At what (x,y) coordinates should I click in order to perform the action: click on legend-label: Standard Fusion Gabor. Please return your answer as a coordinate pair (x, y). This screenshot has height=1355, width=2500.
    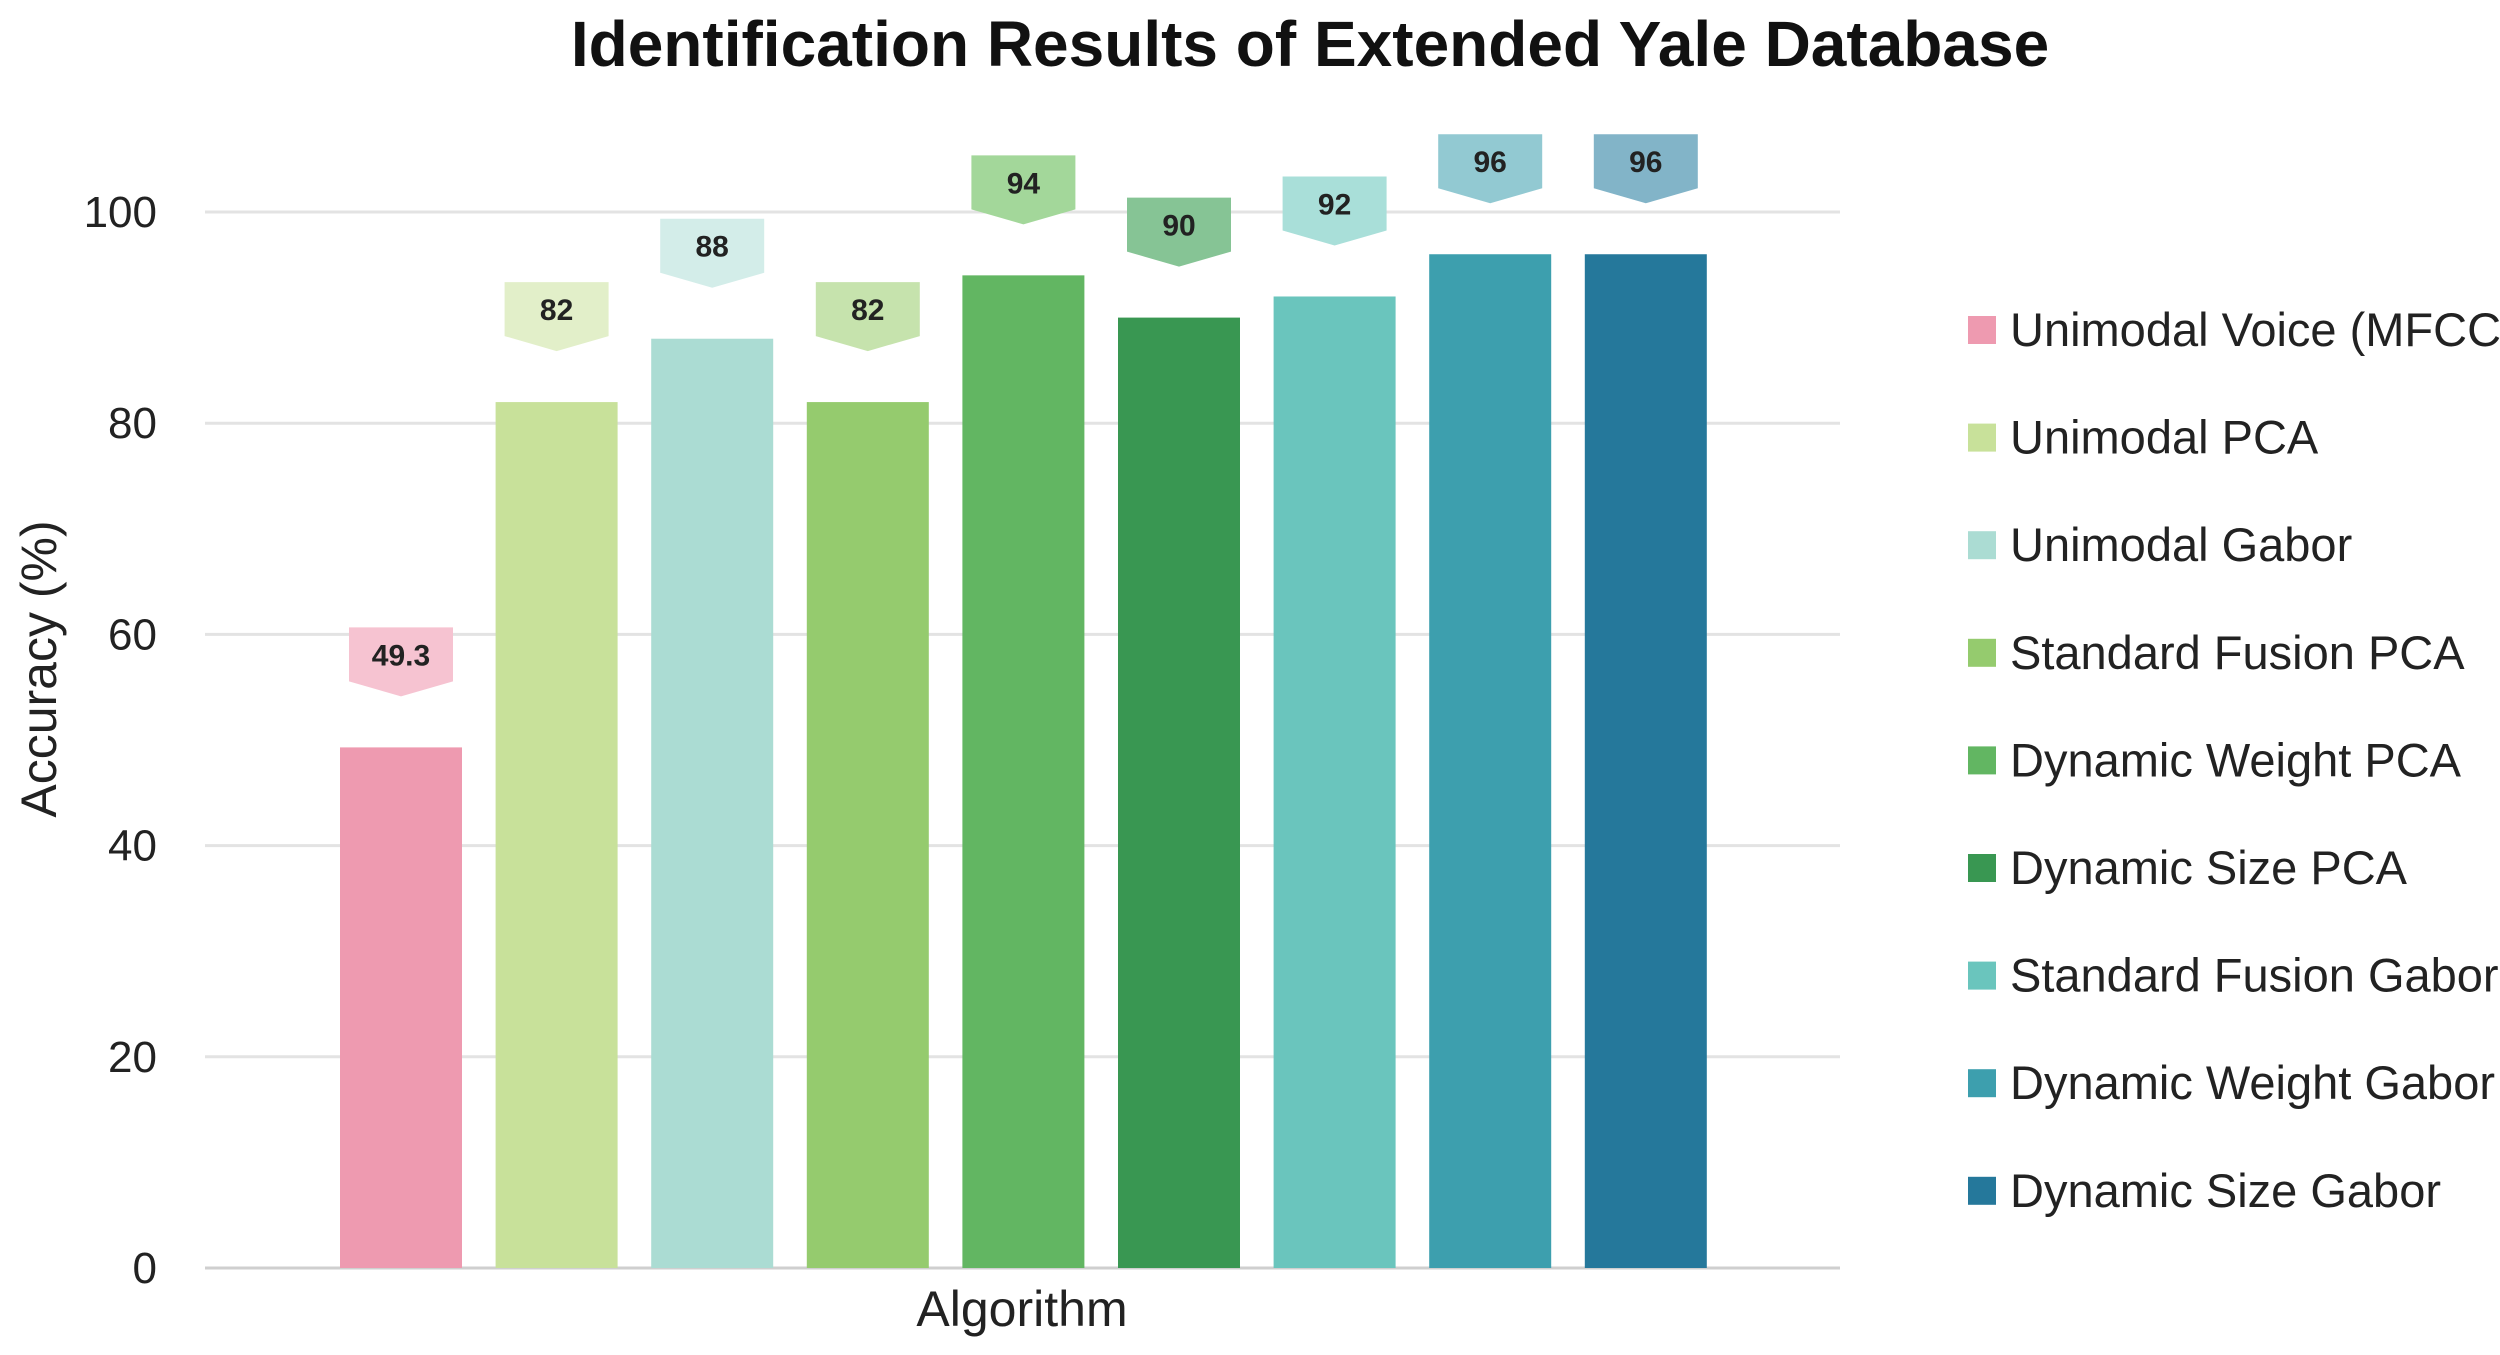
    Looking at the image, I should click on (2254, 975).